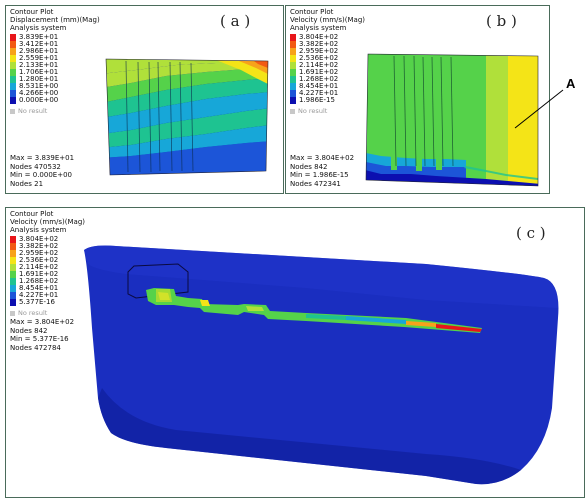  Describe the element at coordinates (55, 20) in the screenshot. I see `plot-quantity: Displacement (mm)(Mag)` at that location.